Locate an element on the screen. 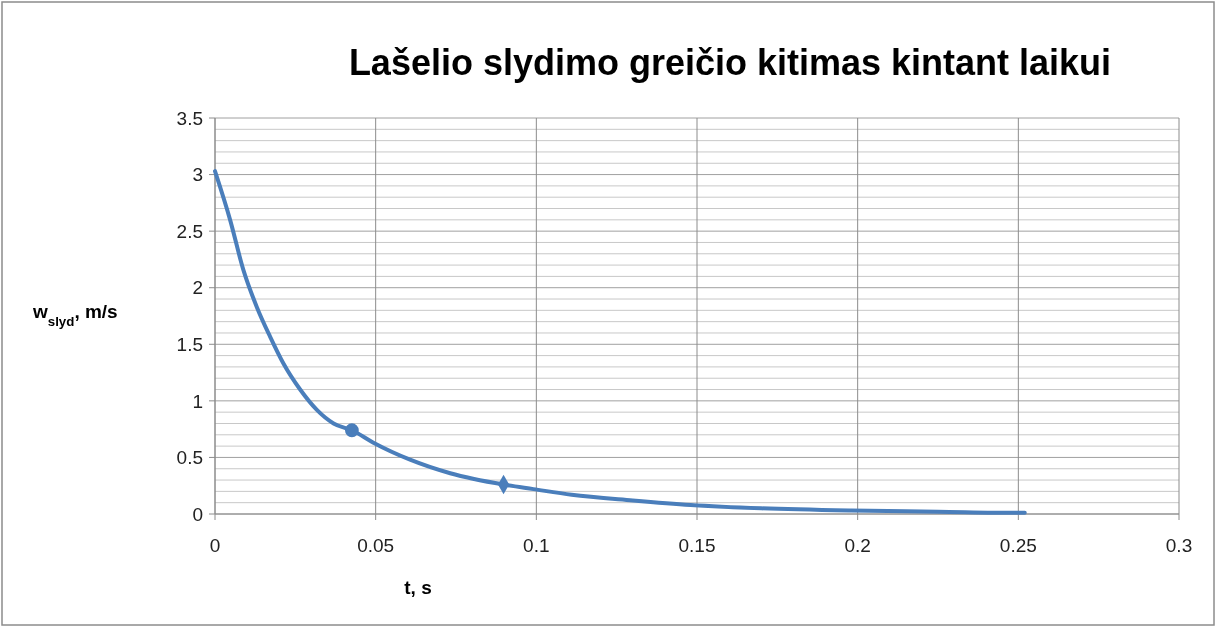 The image size is (1216, 627). x-tick-label: 0.3 is located at coordinates (1179, 545).